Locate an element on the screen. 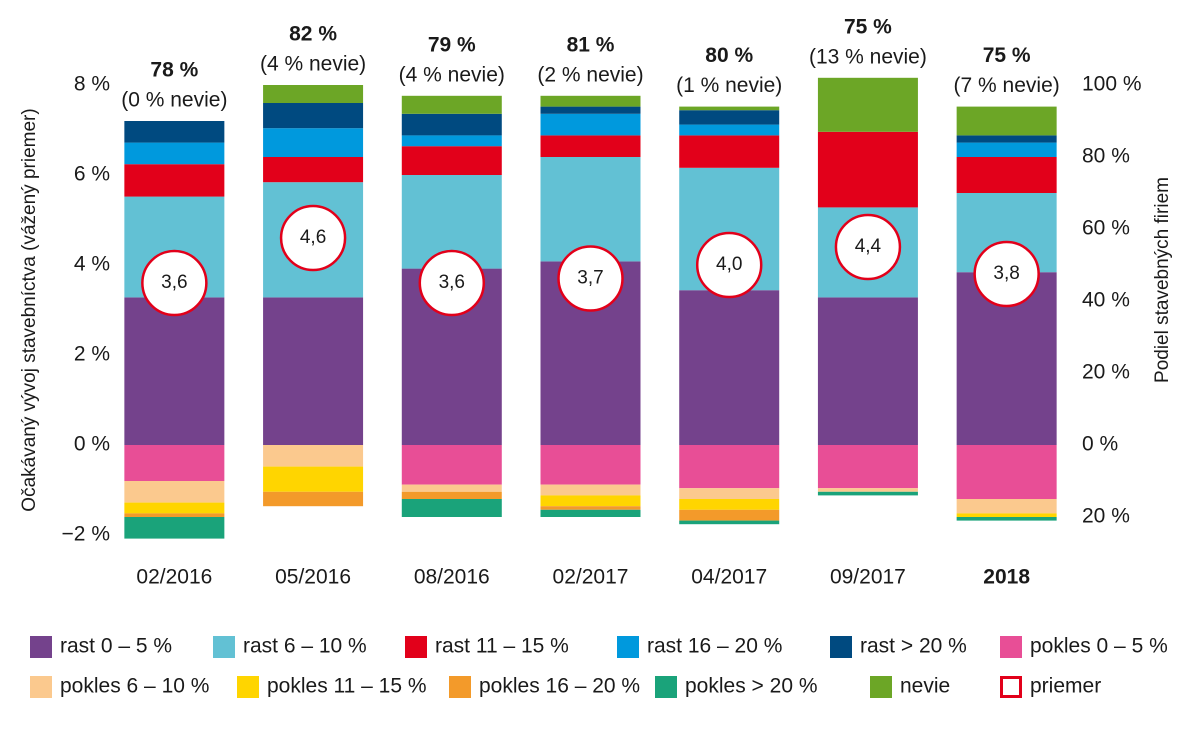 This screenshot has width=1194, height=731. y2-axis-label: Podiel stavebných firiem is located at coordinates (1162, 280).